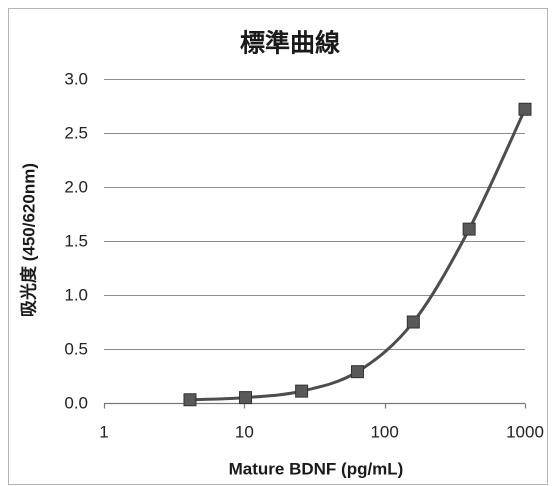 The width and height of the screenshot is (556, 486). What do you see at coordinates (76, 349) in the screenshot?
I see `y-tick-label: 0.5` at bounding box center [76, 349].